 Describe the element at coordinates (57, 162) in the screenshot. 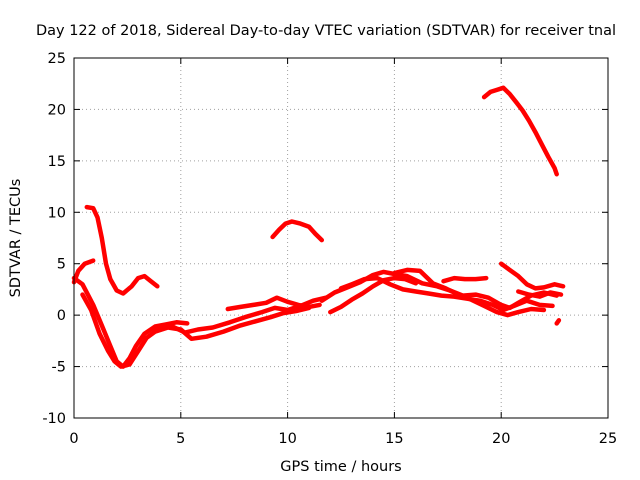

I see `y-tick-label: 15` at that location.